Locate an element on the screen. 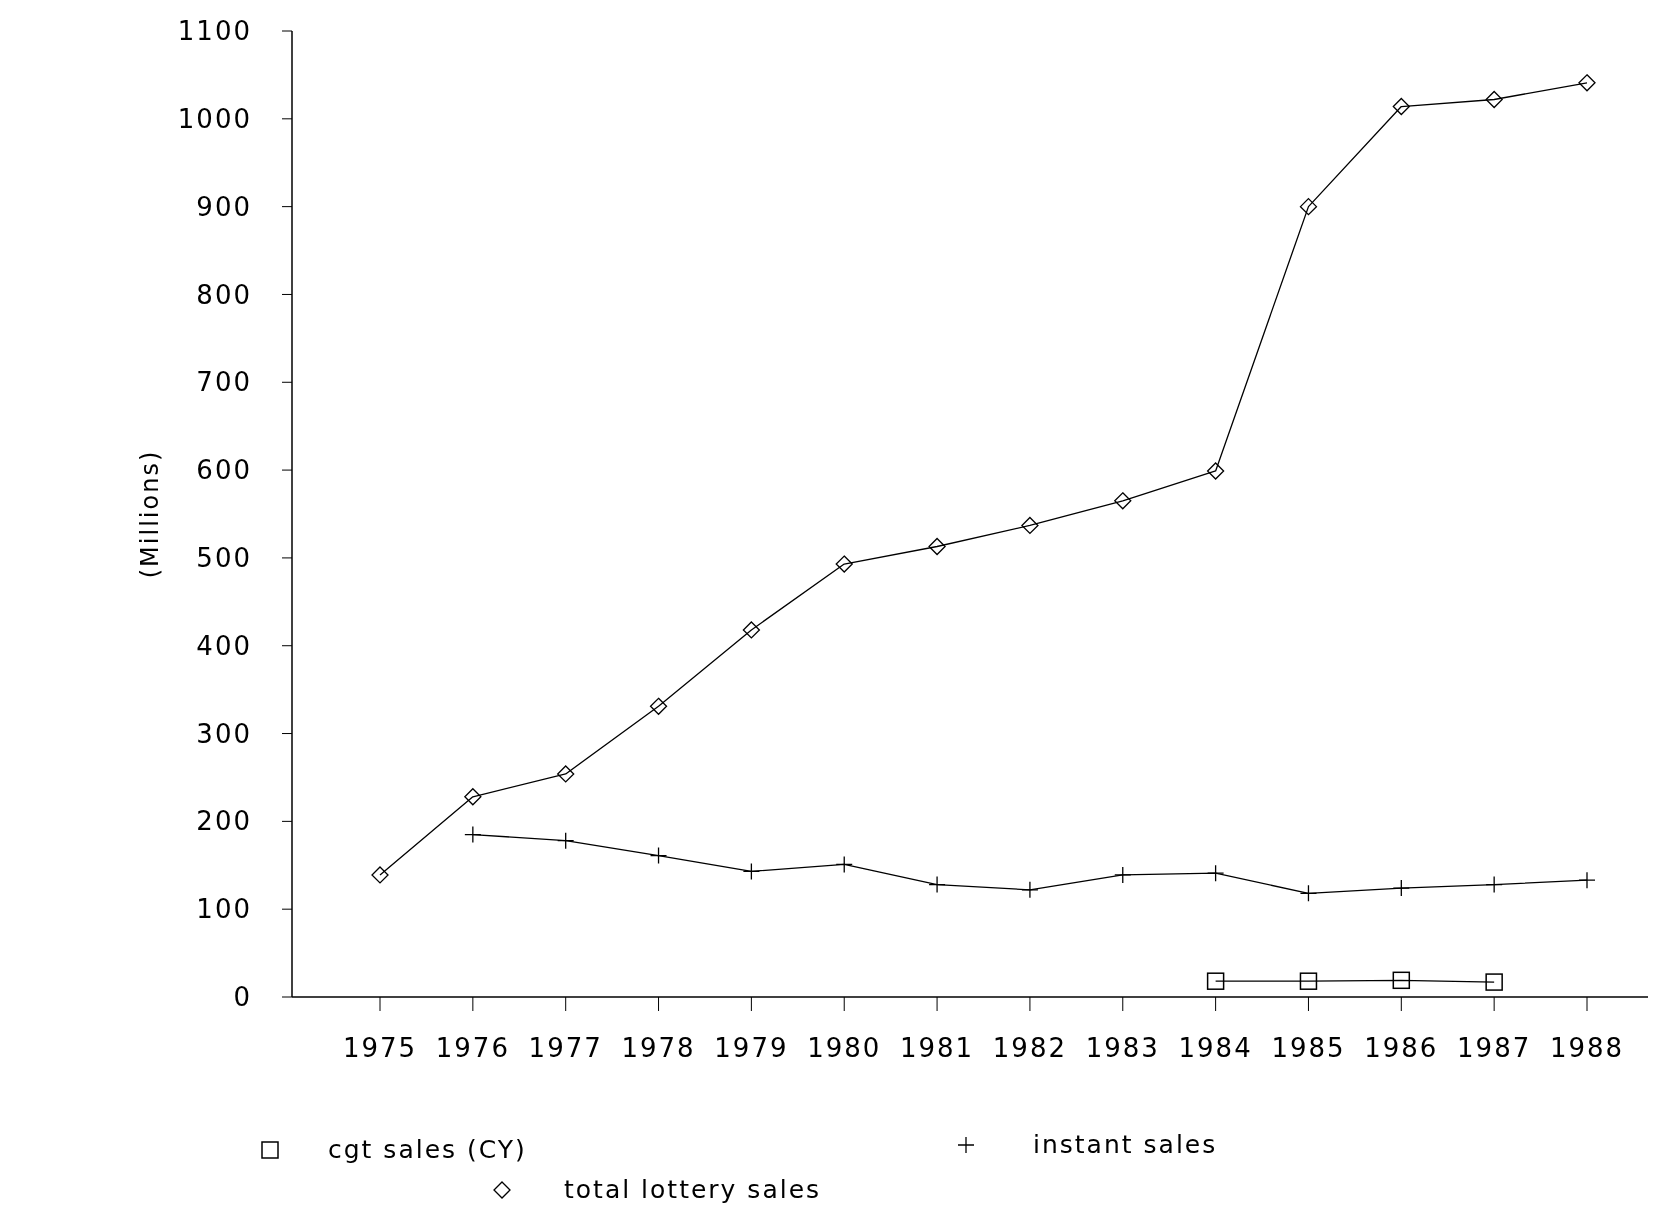  x-tick-label: 1982 is located at coordinates (1030, 1048).